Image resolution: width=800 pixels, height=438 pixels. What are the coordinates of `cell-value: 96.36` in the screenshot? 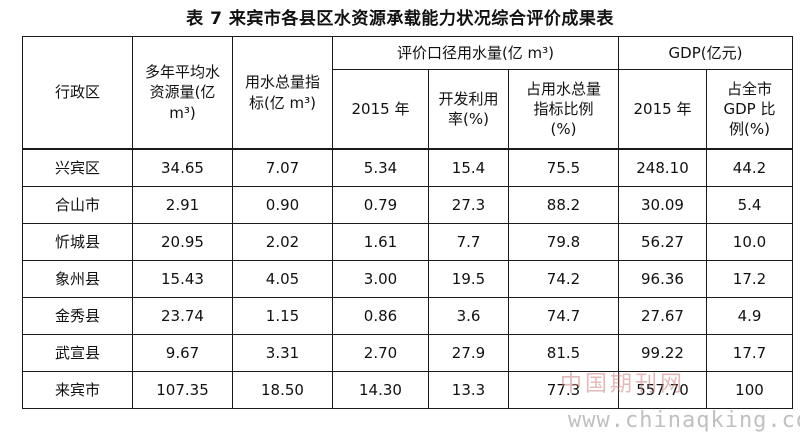 It's located at (662, 279).